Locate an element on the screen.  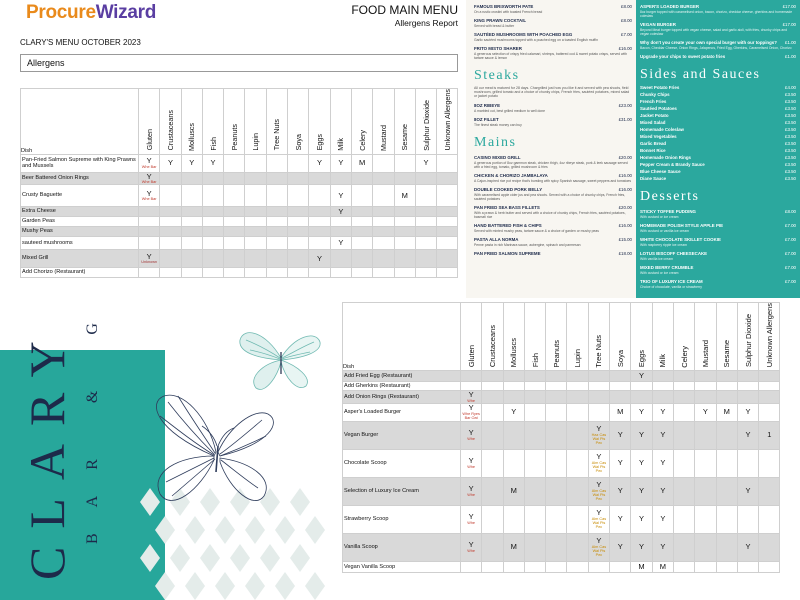
menu-item-name: MIXED BERRY CRUMBLE is located at coordinates (667, 267).